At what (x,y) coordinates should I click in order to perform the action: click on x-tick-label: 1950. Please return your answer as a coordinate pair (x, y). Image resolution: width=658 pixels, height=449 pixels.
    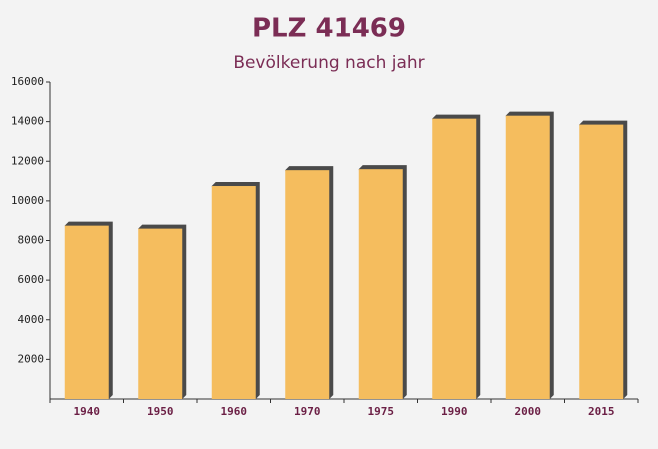
    Looking at the image, I should click on (160, 411).